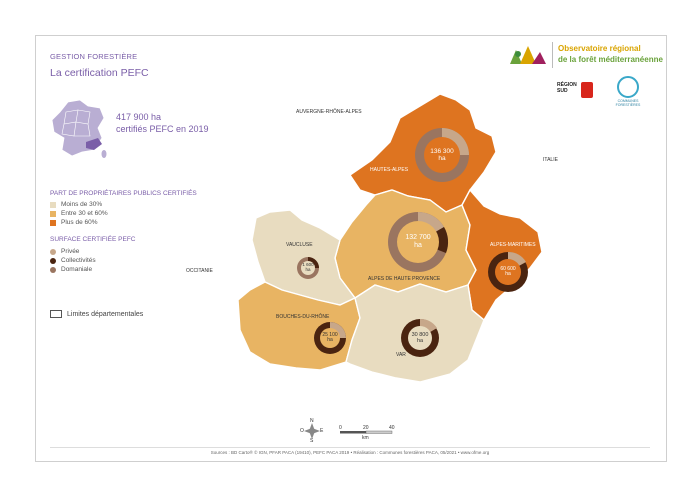 The width and height of the screenshot is (700, 495). Describe the element at coordinates (340, 428) in the screenshot. I see `scale-tick-0: 0` at that location.